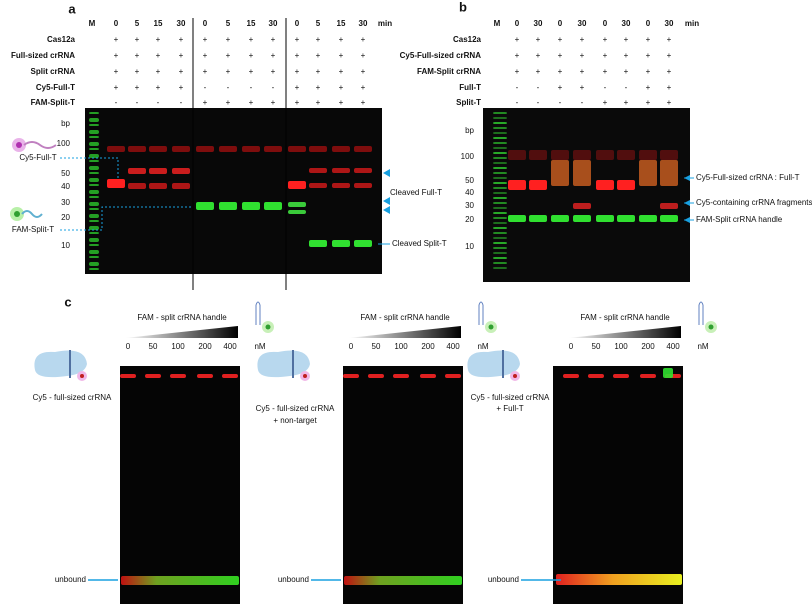 Image resolution: width=812 pixels, height=613 pixels. What do you see at coordinates (233, 191) in the screenshot?
I see `gel-a` at bounding box center [233, 191].